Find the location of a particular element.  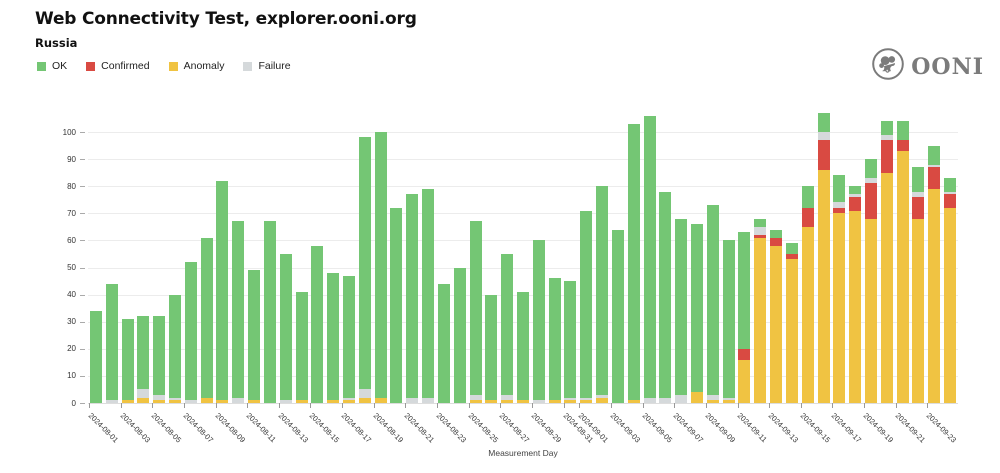

y-tick-label: 100 is located at coordinates (69, 132).